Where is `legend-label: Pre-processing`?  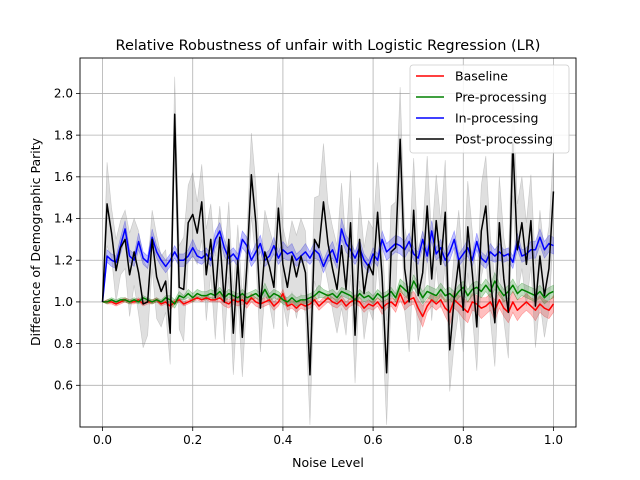 legend-label: Pre-processing is located at coordinates (501, 97).